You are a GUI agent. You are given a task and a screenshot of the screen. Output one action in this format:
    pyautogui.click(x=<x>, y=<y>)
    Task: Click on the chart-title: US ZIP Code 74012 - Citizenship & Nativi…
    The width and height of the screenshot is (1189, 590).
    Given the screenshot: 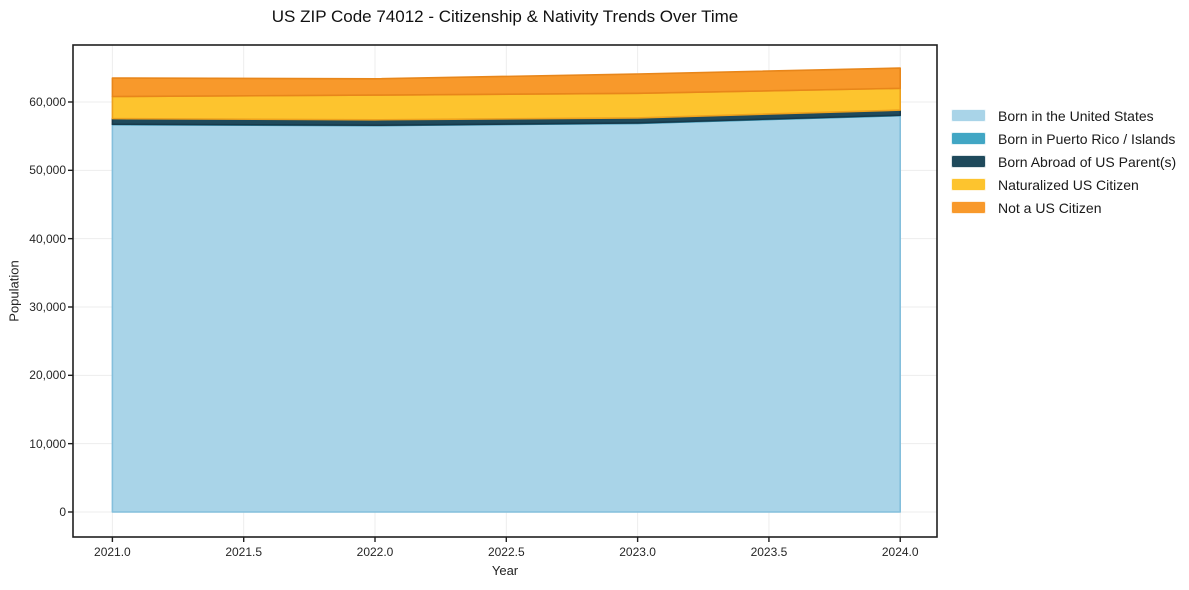 What is the action you would take?
    pyautogui.click(x=505, y=16)
    